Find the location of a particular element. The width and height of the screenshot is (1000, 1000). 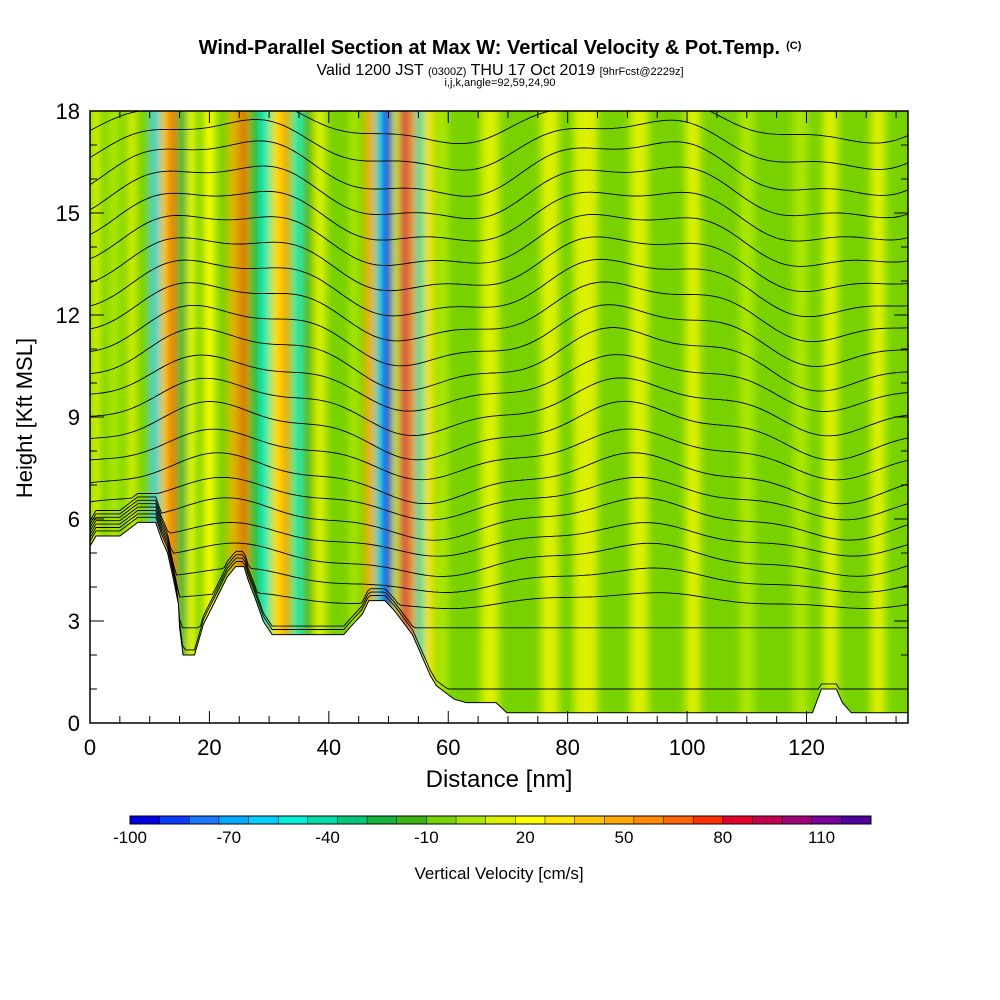

colorbar-tick-label--100: -100 is located at coordinates (130, 837).